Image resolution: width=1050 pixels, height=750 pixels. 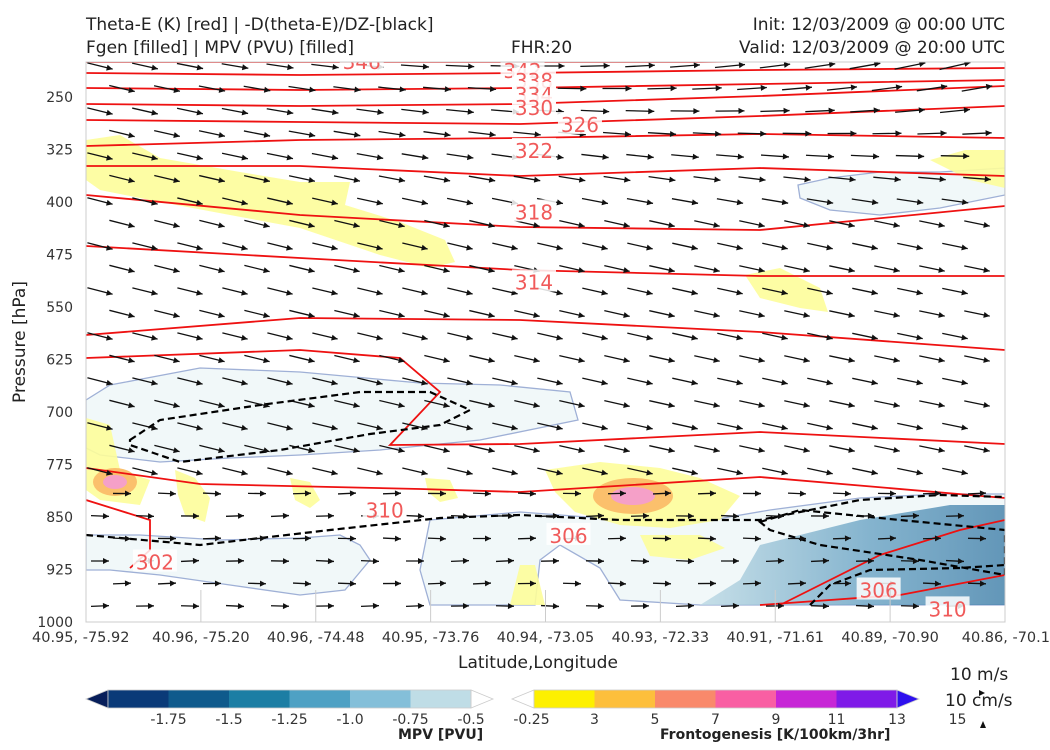 I want to click on x-tick-label: 40.94, -73.05, so click(x=545, y=638).